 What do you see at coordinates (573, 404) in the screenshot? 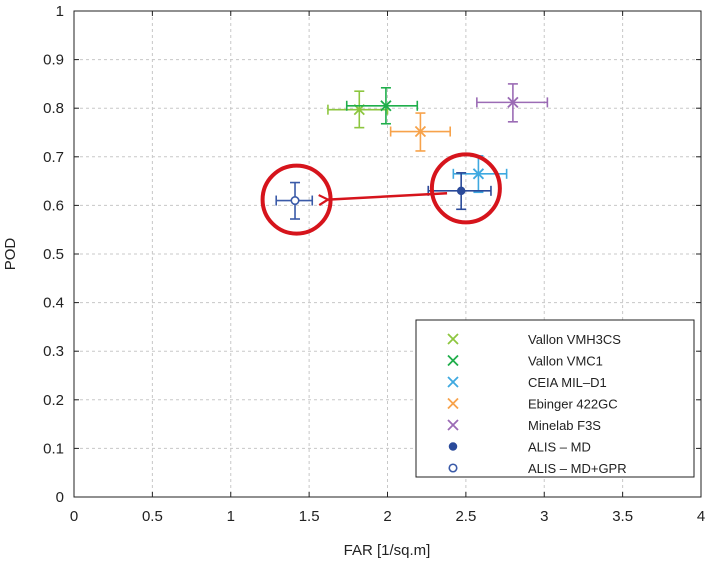
I see `legend-label: Ebinger 422GC` at bounding box center [573, 404].